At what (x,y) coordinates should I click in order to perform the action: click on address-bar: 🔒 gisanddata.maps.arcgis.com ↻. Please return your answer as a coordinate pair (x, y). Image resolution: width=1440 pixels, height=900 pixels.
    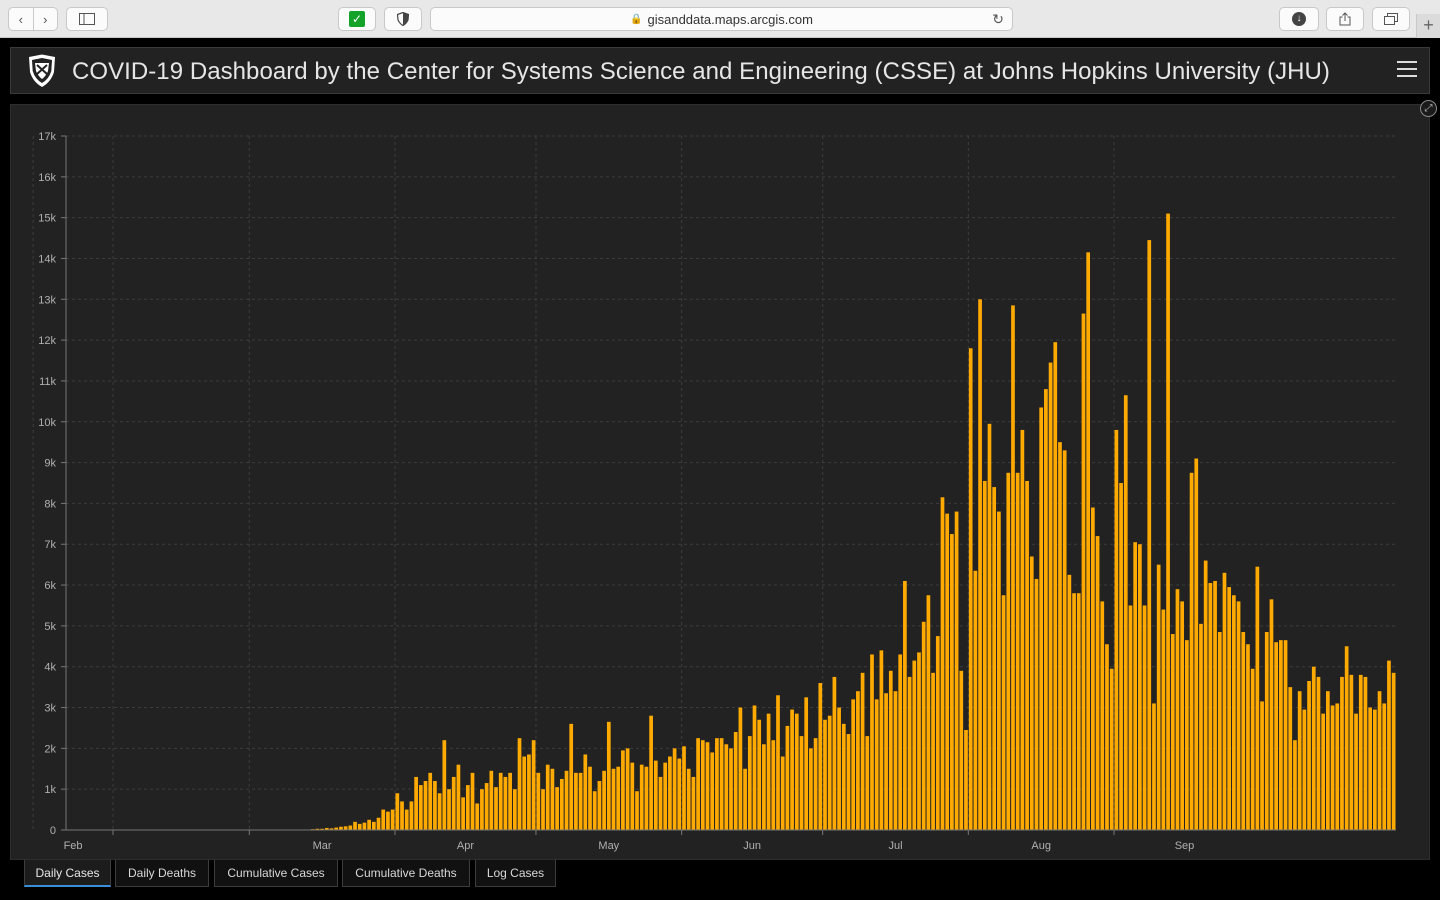
    Looking at the image, I should click on (721, 19).